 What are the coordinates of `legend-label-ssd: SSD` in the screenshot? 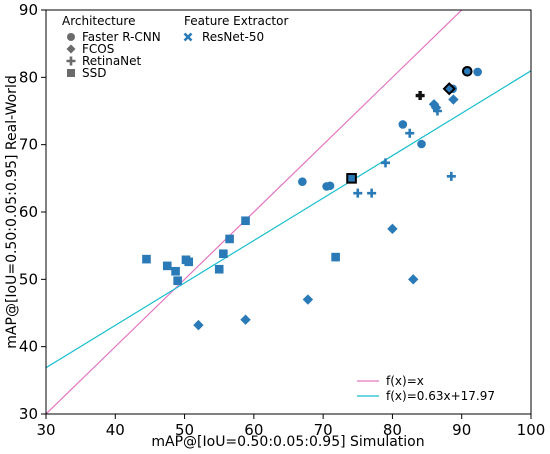 It's located at (94, 73).